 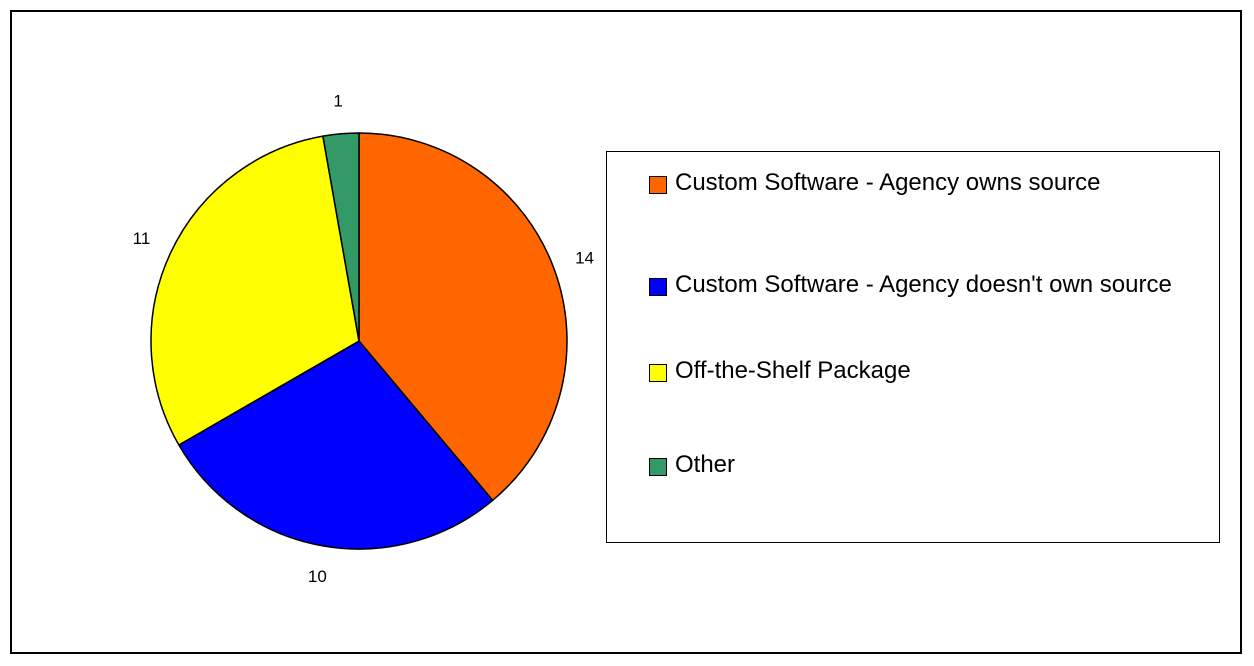 What do you see at coordinates (658, 467) in the screenshot?
I see `legend-swatch-green` at bounding box center [658, 467].